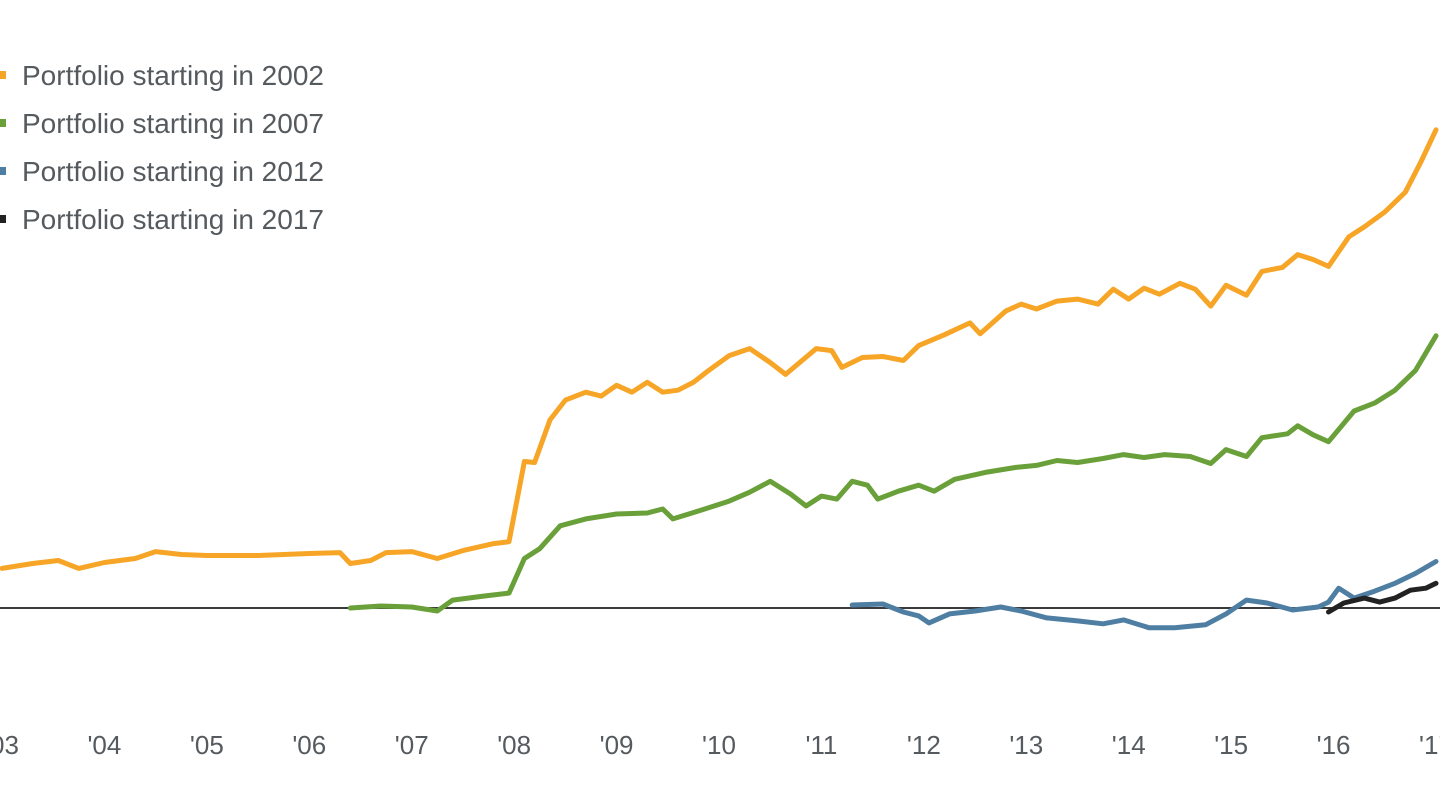 The width and height of the screenshot is (1440, 810). Describe the element at coordinates (1231, 745) in the screenshot. I see `x-tick-label: '15` at that location.